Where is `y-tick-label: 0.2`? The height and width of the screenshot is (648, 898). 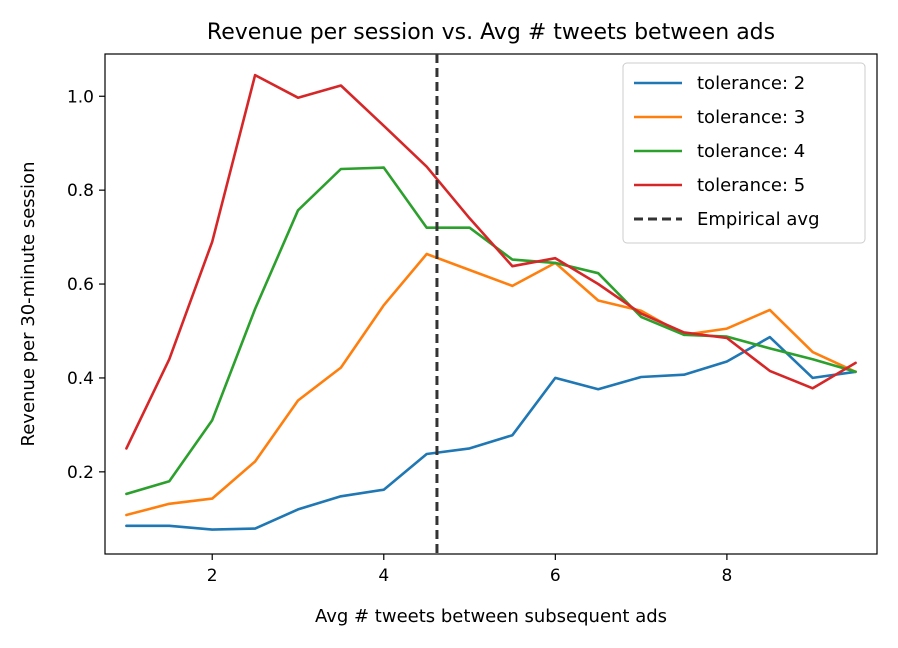 y-tick-label: 0.2 is located at coordinates (80, 473).